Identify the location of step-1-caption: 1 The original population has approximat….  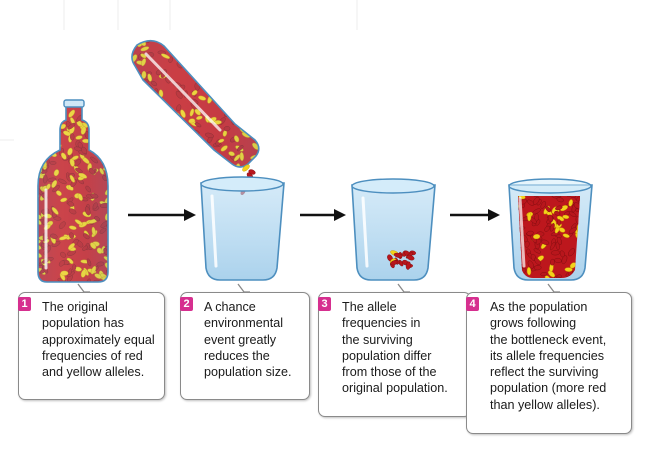
(91, 346).